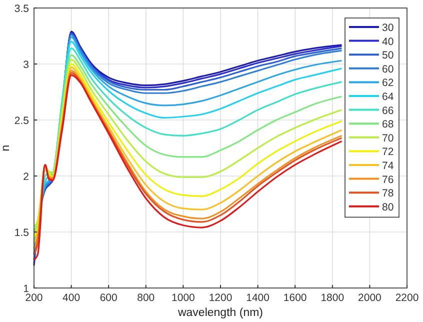 The image size is (423, 322). Describe the element at coordinates (388, 194) in the screenshot. I see `legend-label: 78` at that location.